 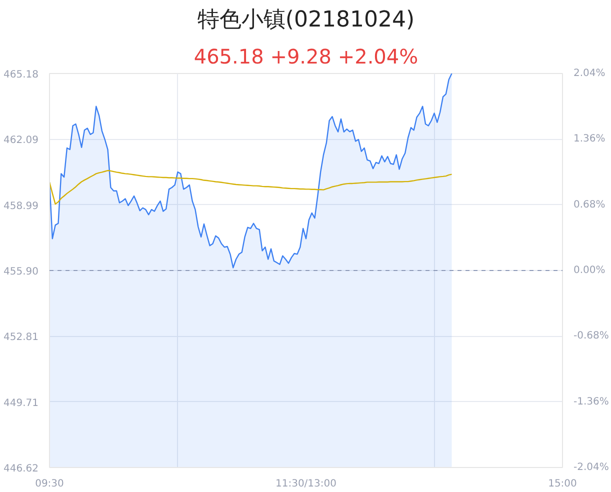 What do you see at coordinates (49, 484) in the screenshot?
I see `x-tick-label: 09:30` at bounding box center [49, 484].